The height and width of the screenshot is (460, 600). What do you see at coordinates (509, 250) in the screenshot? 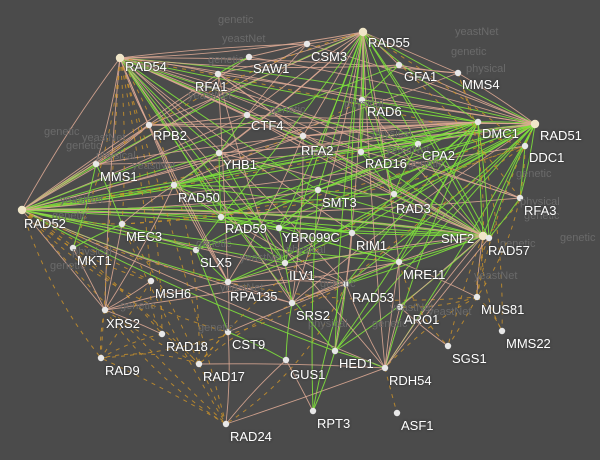
I see `node-label-rad57: RAD57` at bounding box center [509, 250].